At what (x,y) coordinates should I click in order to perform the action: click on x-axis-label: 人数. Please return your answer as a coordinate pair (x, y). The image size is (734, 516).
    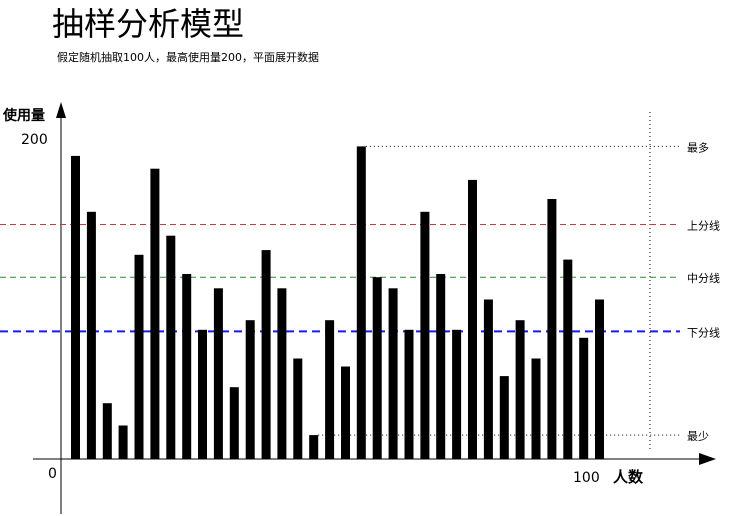
    Looking at the image, I should click on (628, 477).